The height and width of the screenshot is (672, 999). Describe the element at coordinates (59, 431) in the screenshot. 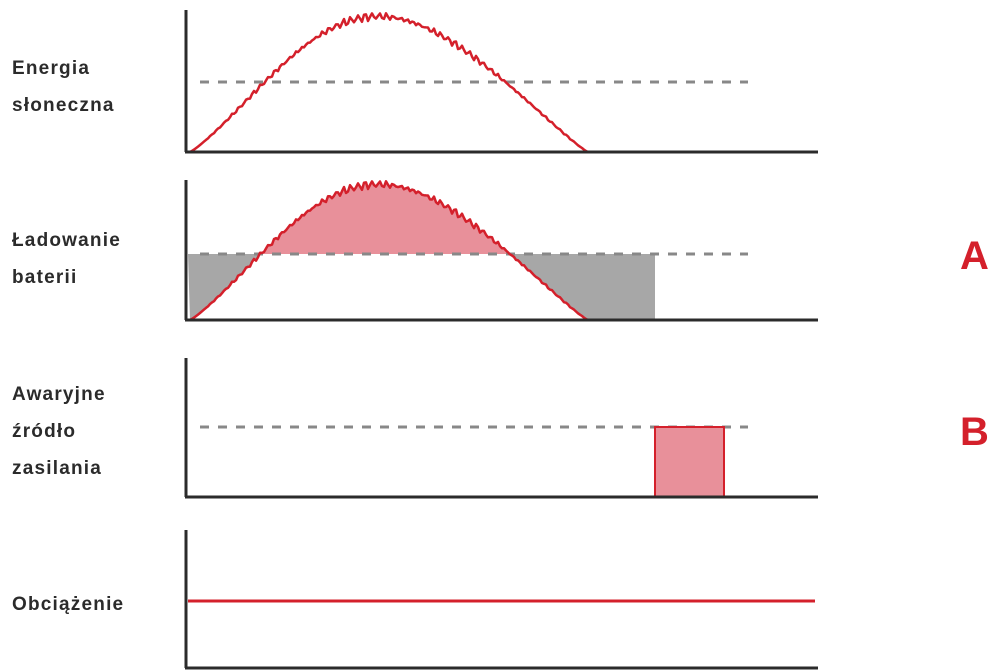

I see `label-backup-source: Awaryjne źródło zasilania` at that location.